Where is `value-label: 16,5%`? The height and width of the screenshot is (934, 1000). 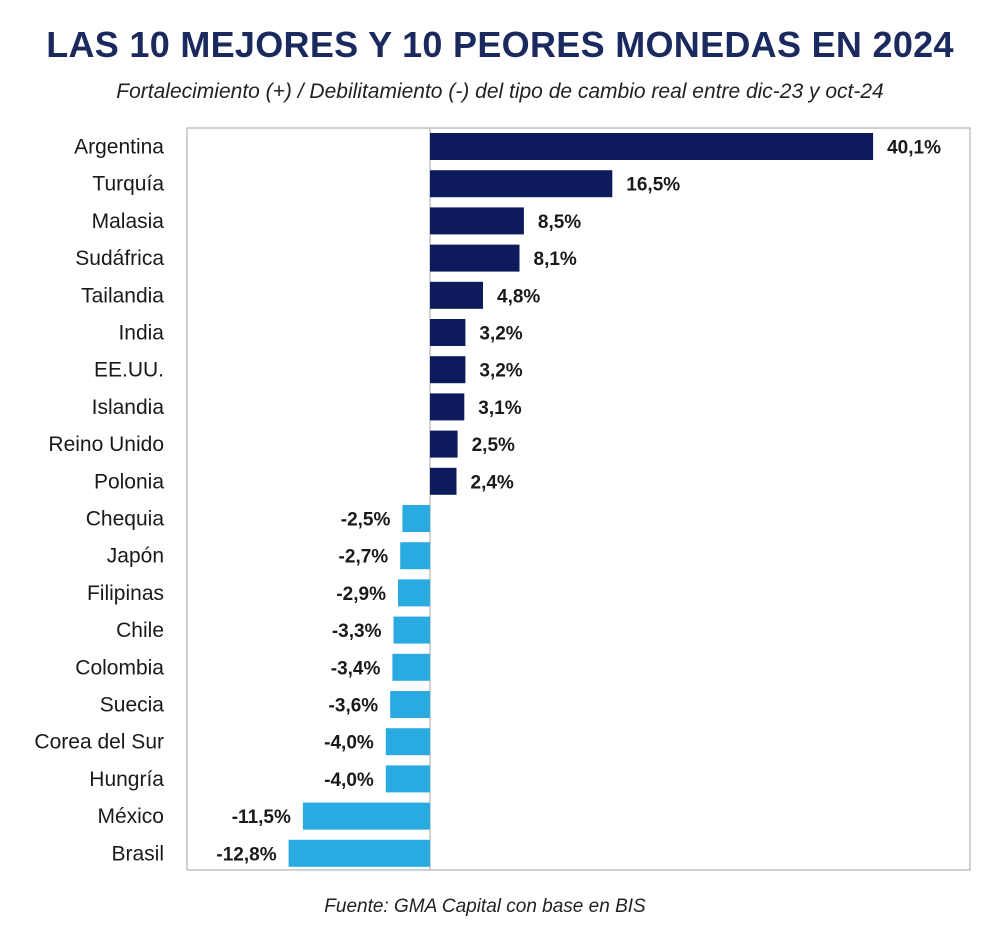 value-label: 16,5% is located at coordinates (653, 185).